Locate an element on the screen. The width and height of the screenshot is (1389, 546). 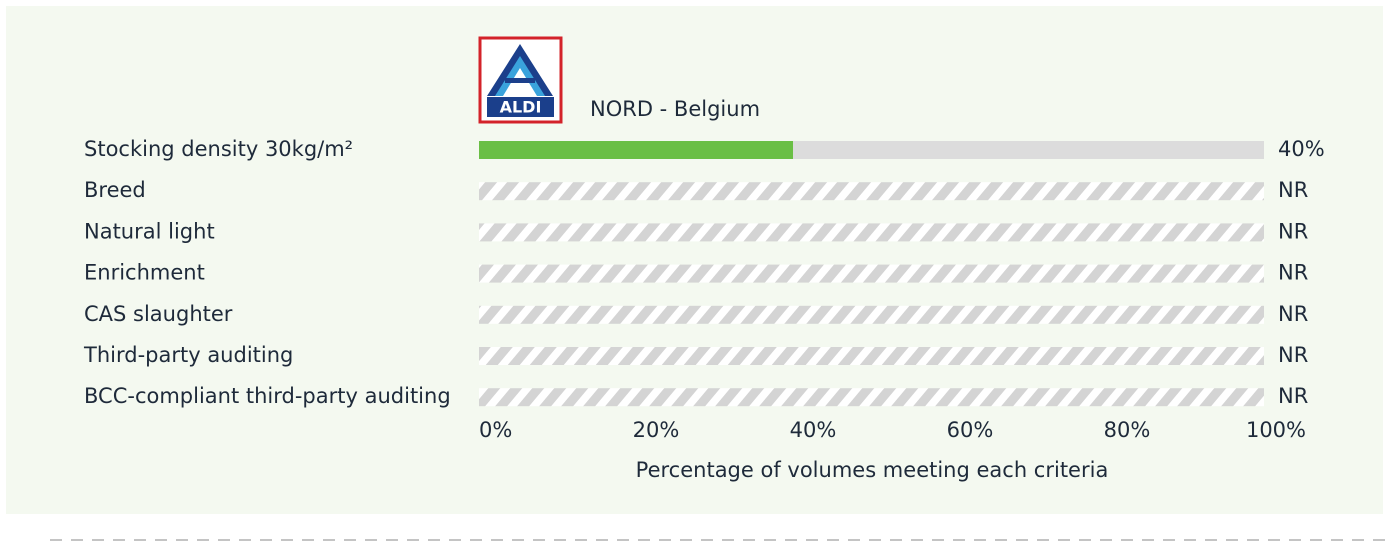
logo: ALDI is located at coordinates (520, 80).